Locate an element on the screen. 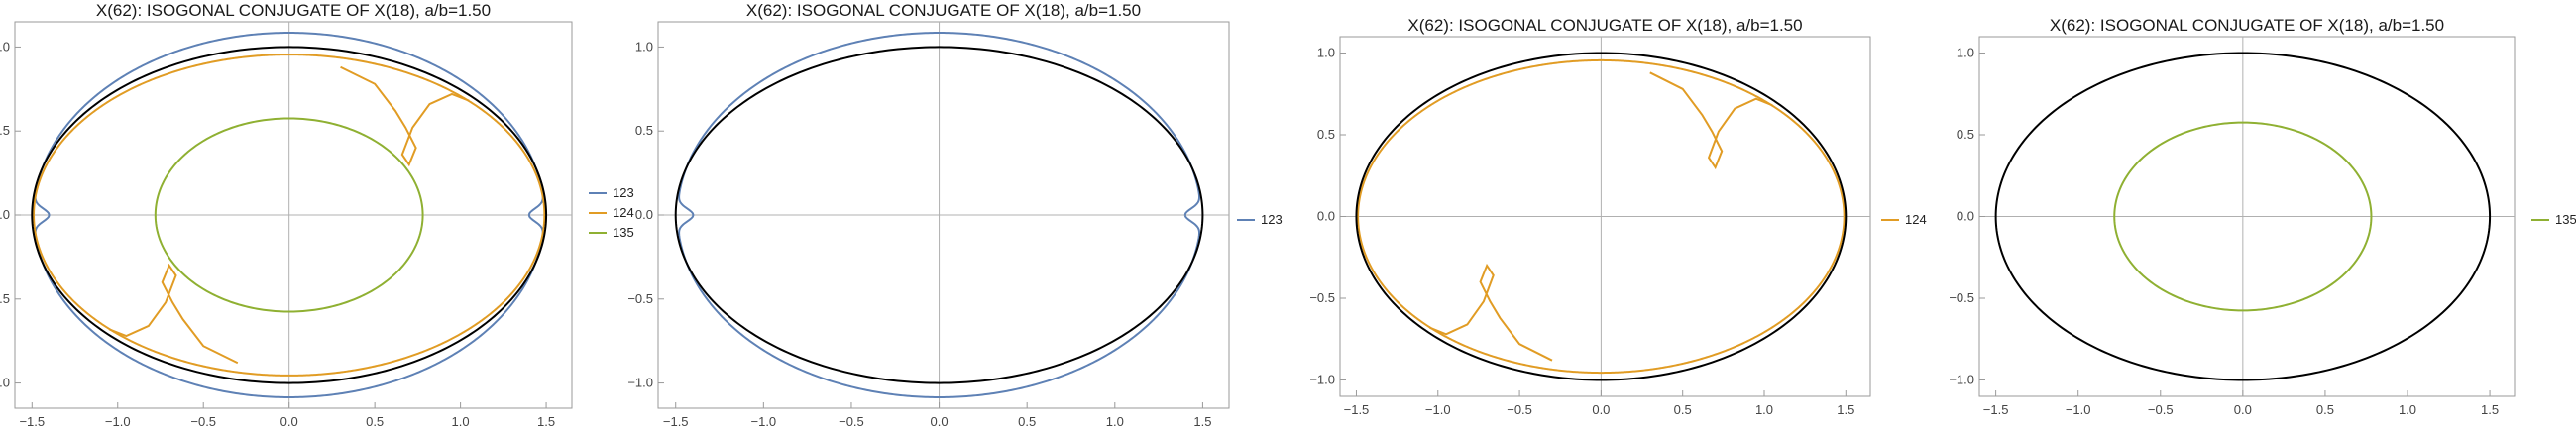 The height and width of the screenshot is (433, 2576). legend: 123 is located at coordinates (1260, 220).